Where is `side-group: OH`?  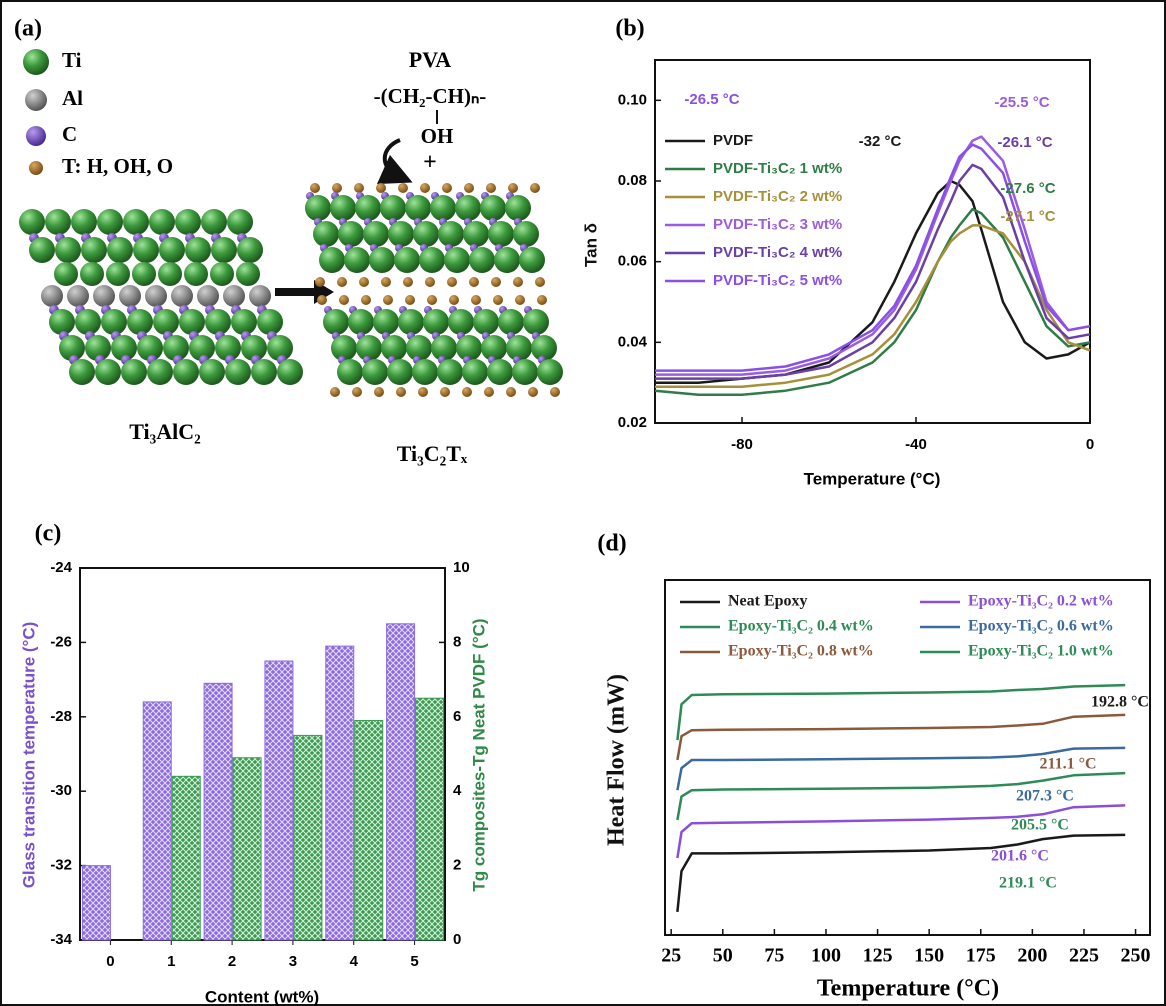 side-group: OH is located at coordinates (437, 136).